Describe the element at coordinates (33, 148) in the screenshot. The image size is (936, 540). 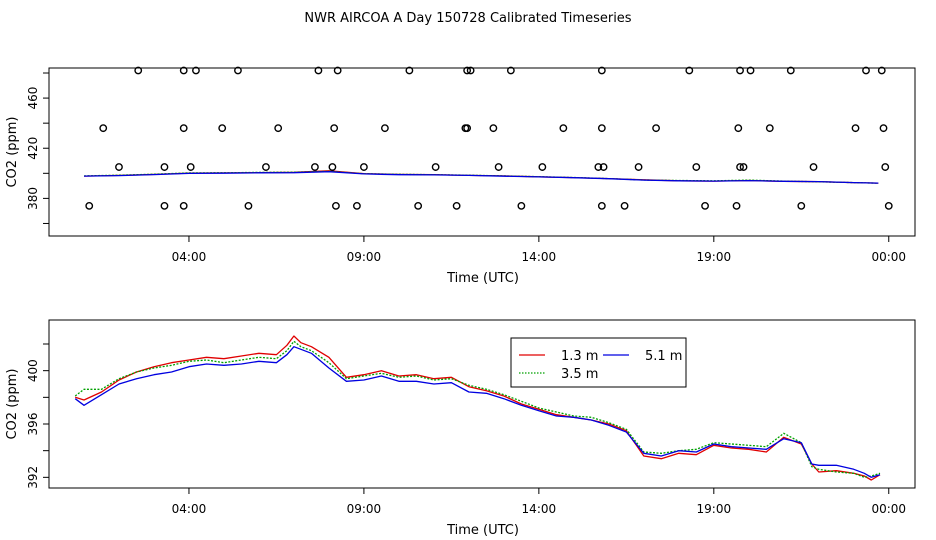
I see `top-y-tick-label: 420` at that location.